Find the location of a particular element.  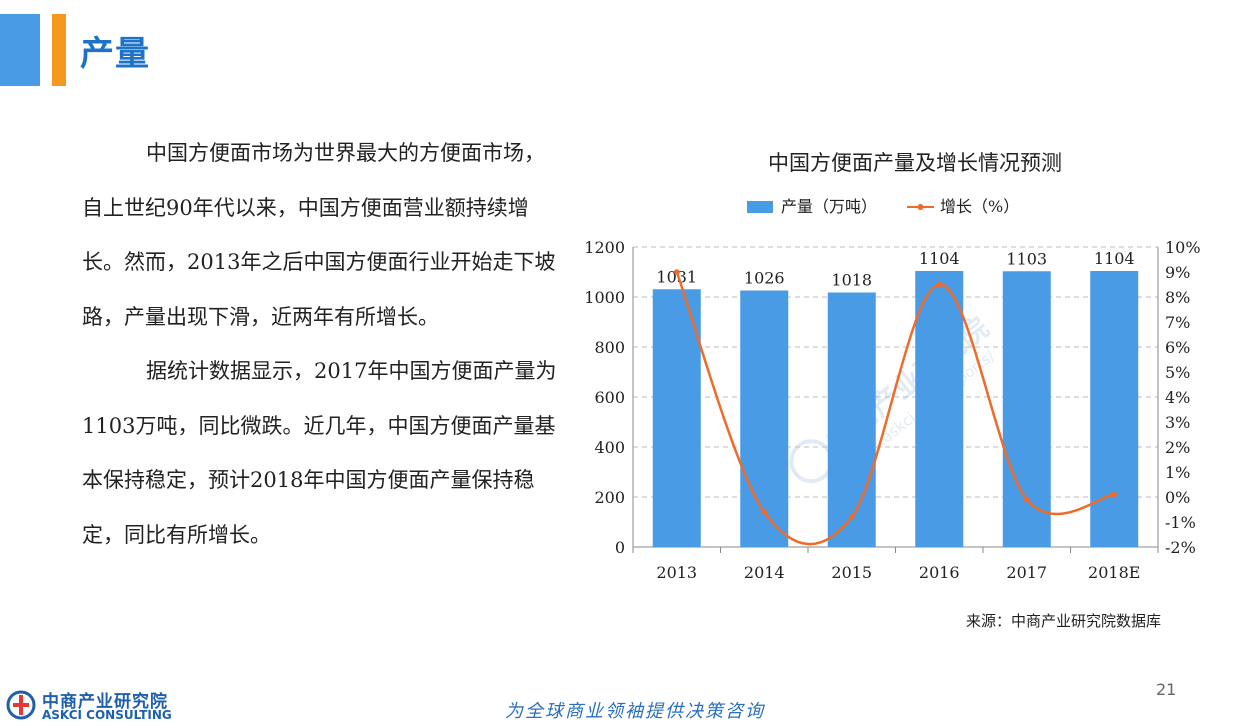

bar-2015 is located at coordinates (851, 419).